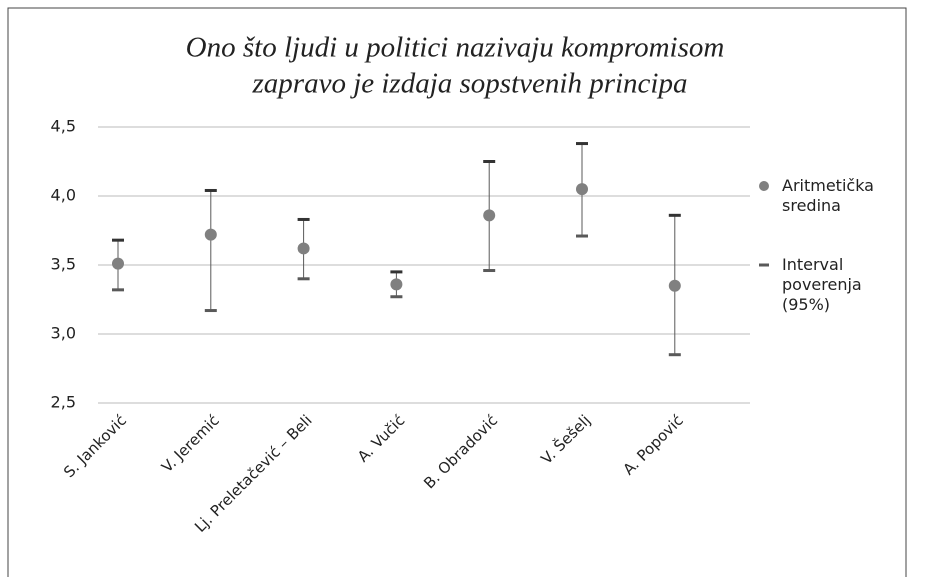 The width and height of the screenshot is (929, 577). I want to click on chart-title: zapravo je izdaja sopstvenih principa, so click(470, 84).